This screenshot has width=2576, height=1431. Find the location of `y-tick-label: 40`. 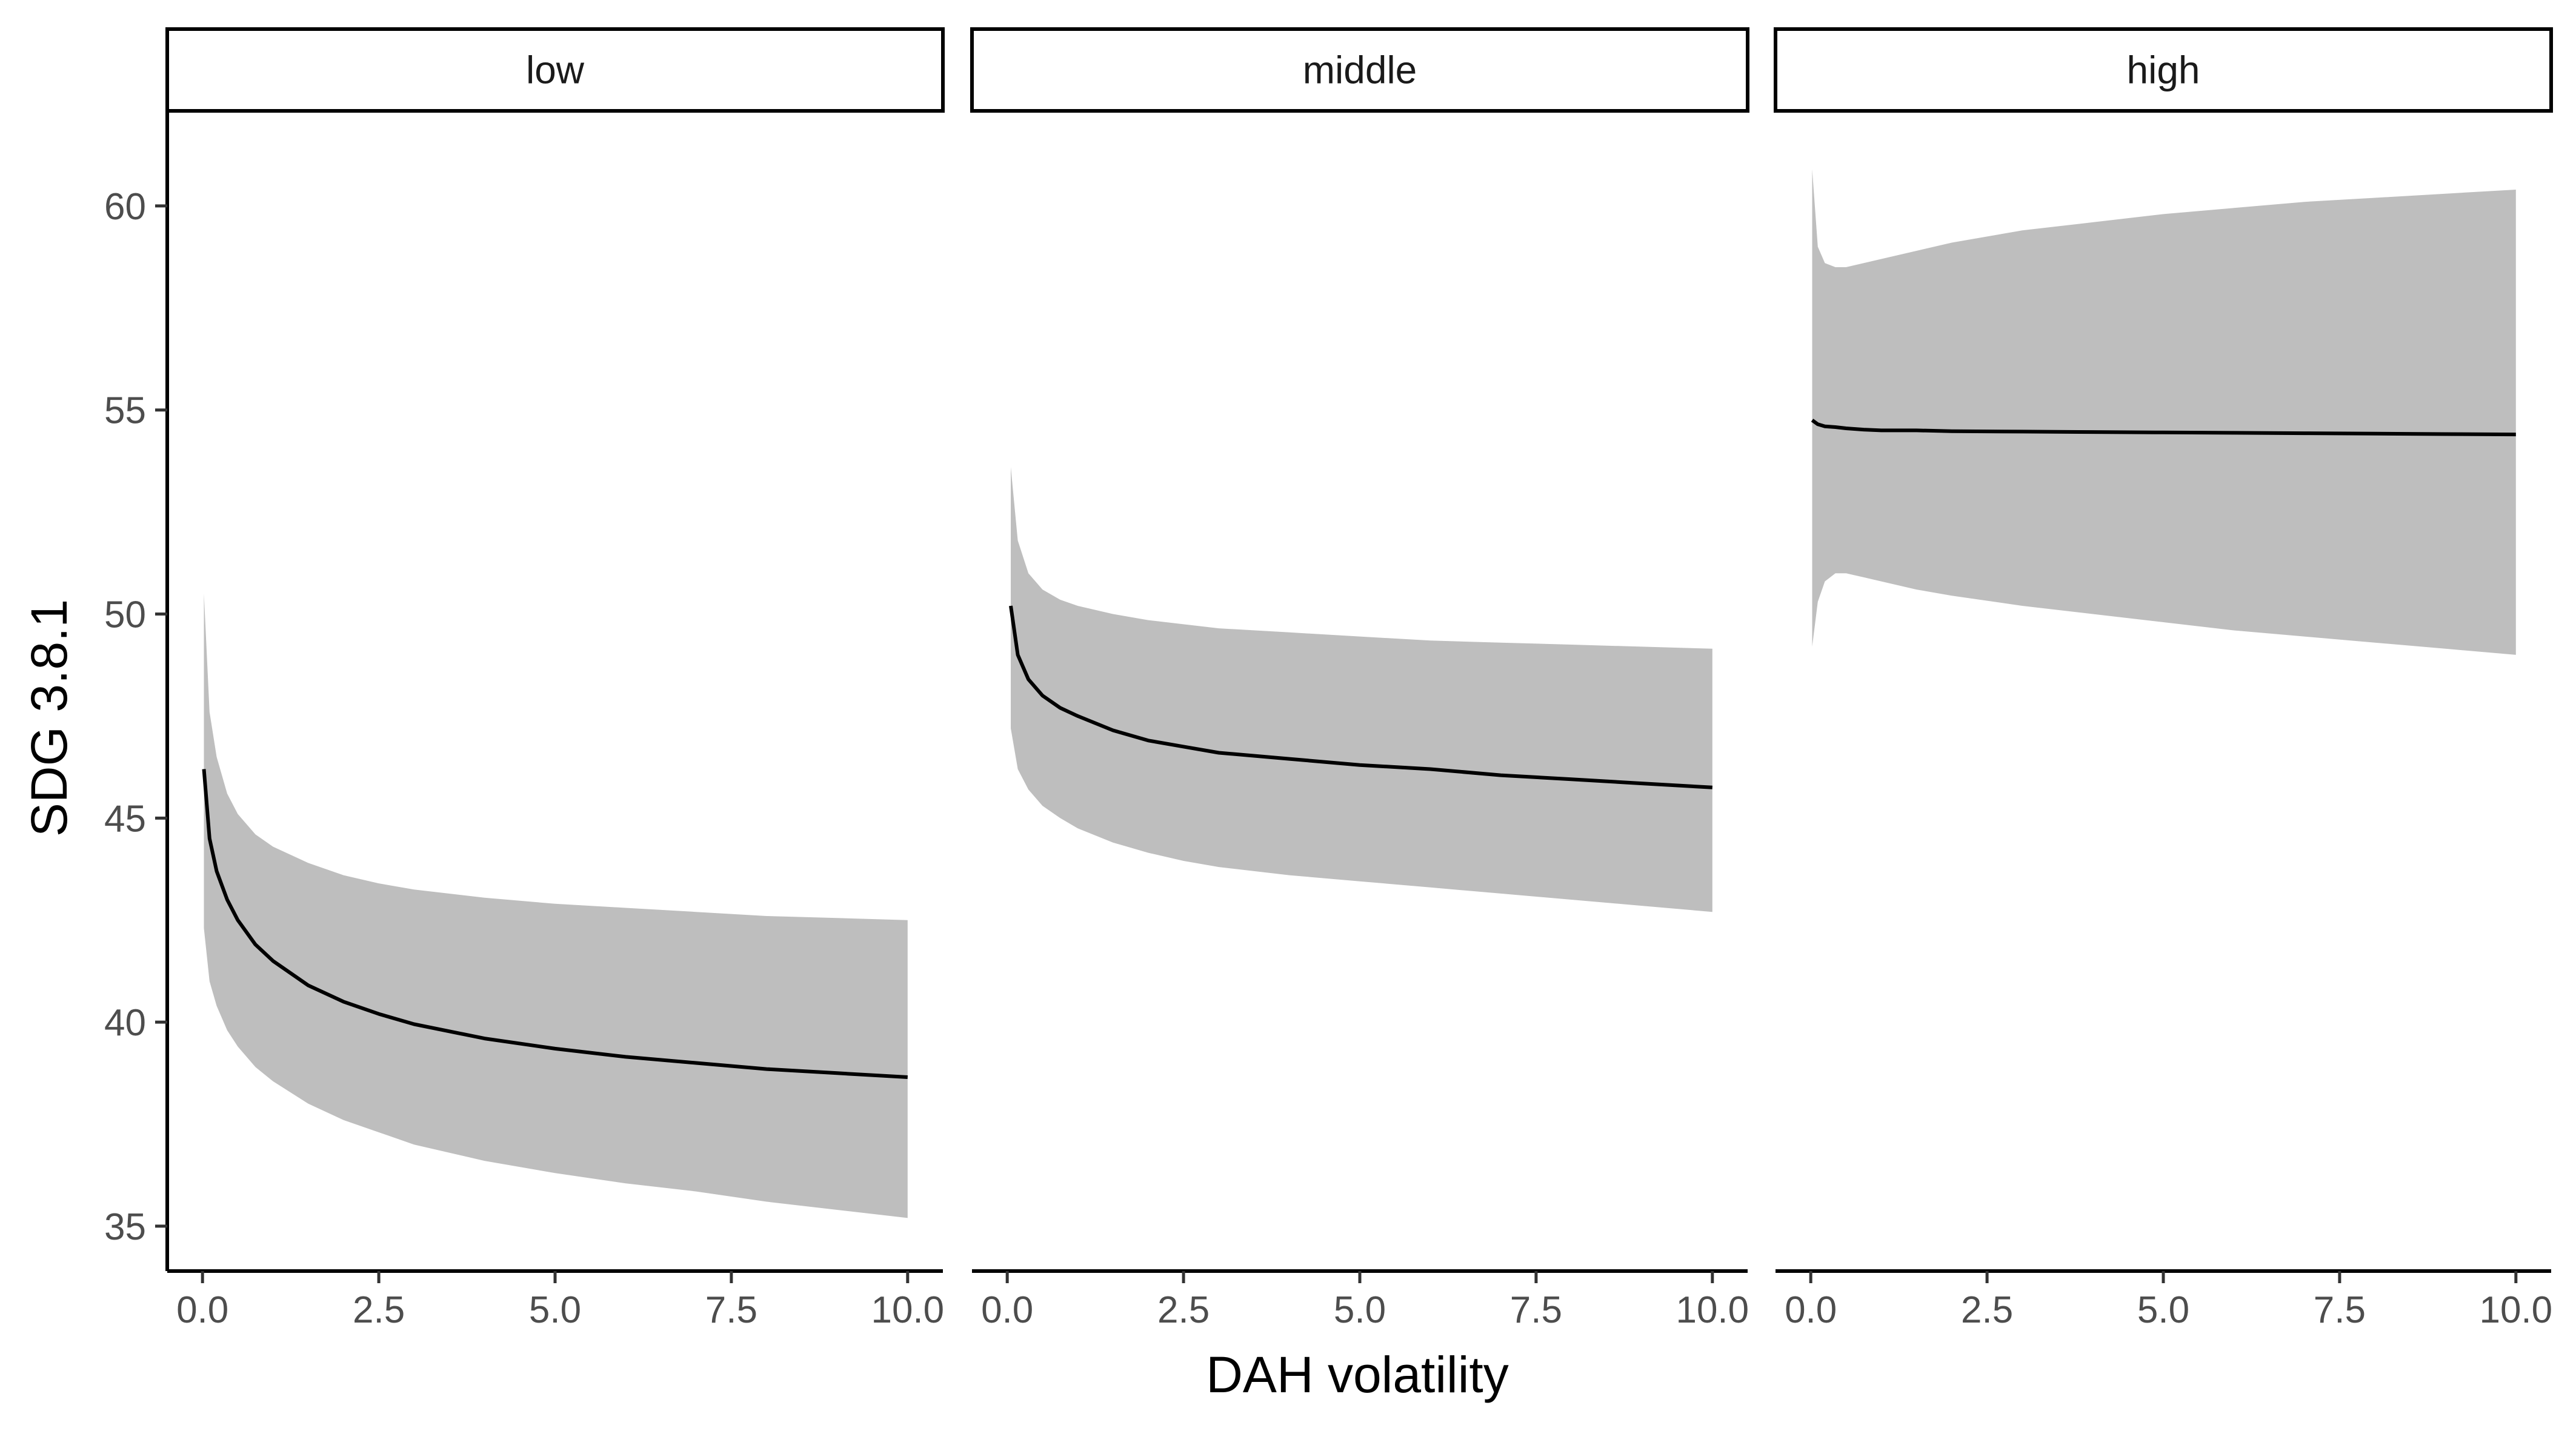

y-tick-label: 40 is located at coordinates (125, 1023).